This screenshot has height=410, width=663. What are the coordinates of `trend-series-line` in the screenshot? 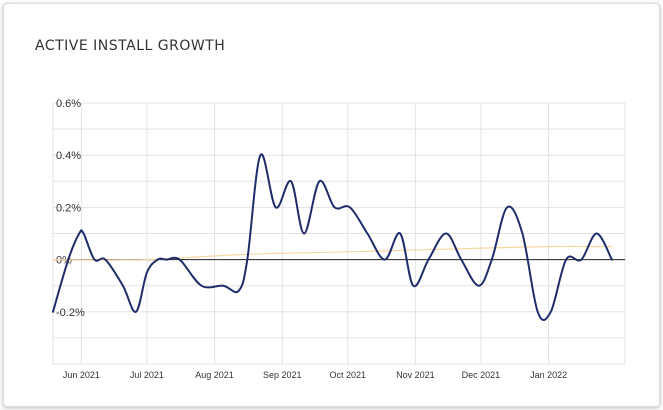 It's located at (332, 253).